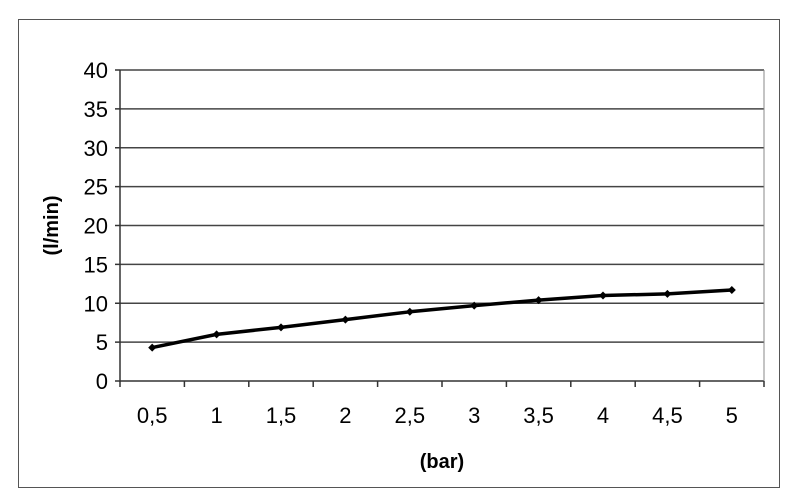  Describe the element at coordinates (441, 319) in the screenshot. I see `series-line` at that location.